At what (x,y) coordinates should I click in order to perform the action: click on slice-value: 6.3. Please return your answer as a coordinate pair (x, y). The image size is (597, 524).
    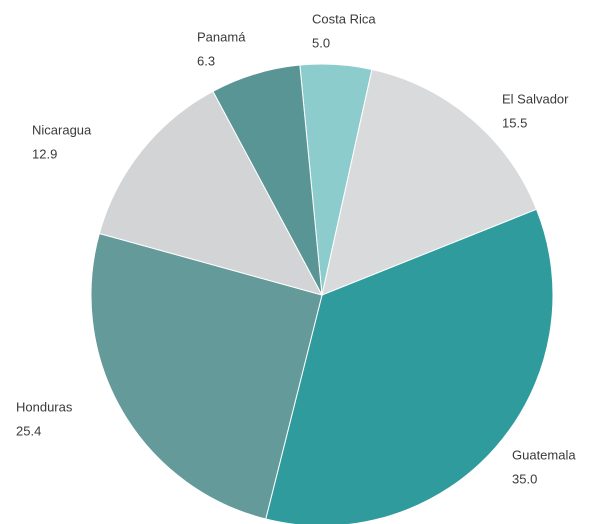
    Looking at the image, I should click on (206, 60).